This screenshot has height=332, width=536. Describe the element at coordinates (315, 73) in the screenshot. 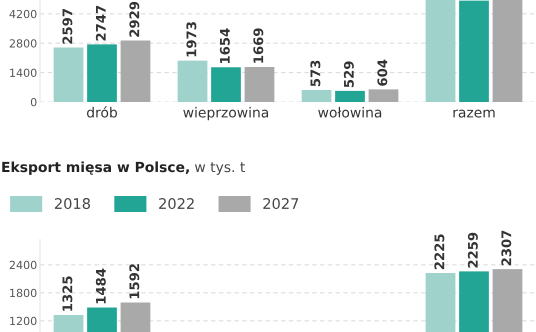

I see `data-label: 573` at that location.